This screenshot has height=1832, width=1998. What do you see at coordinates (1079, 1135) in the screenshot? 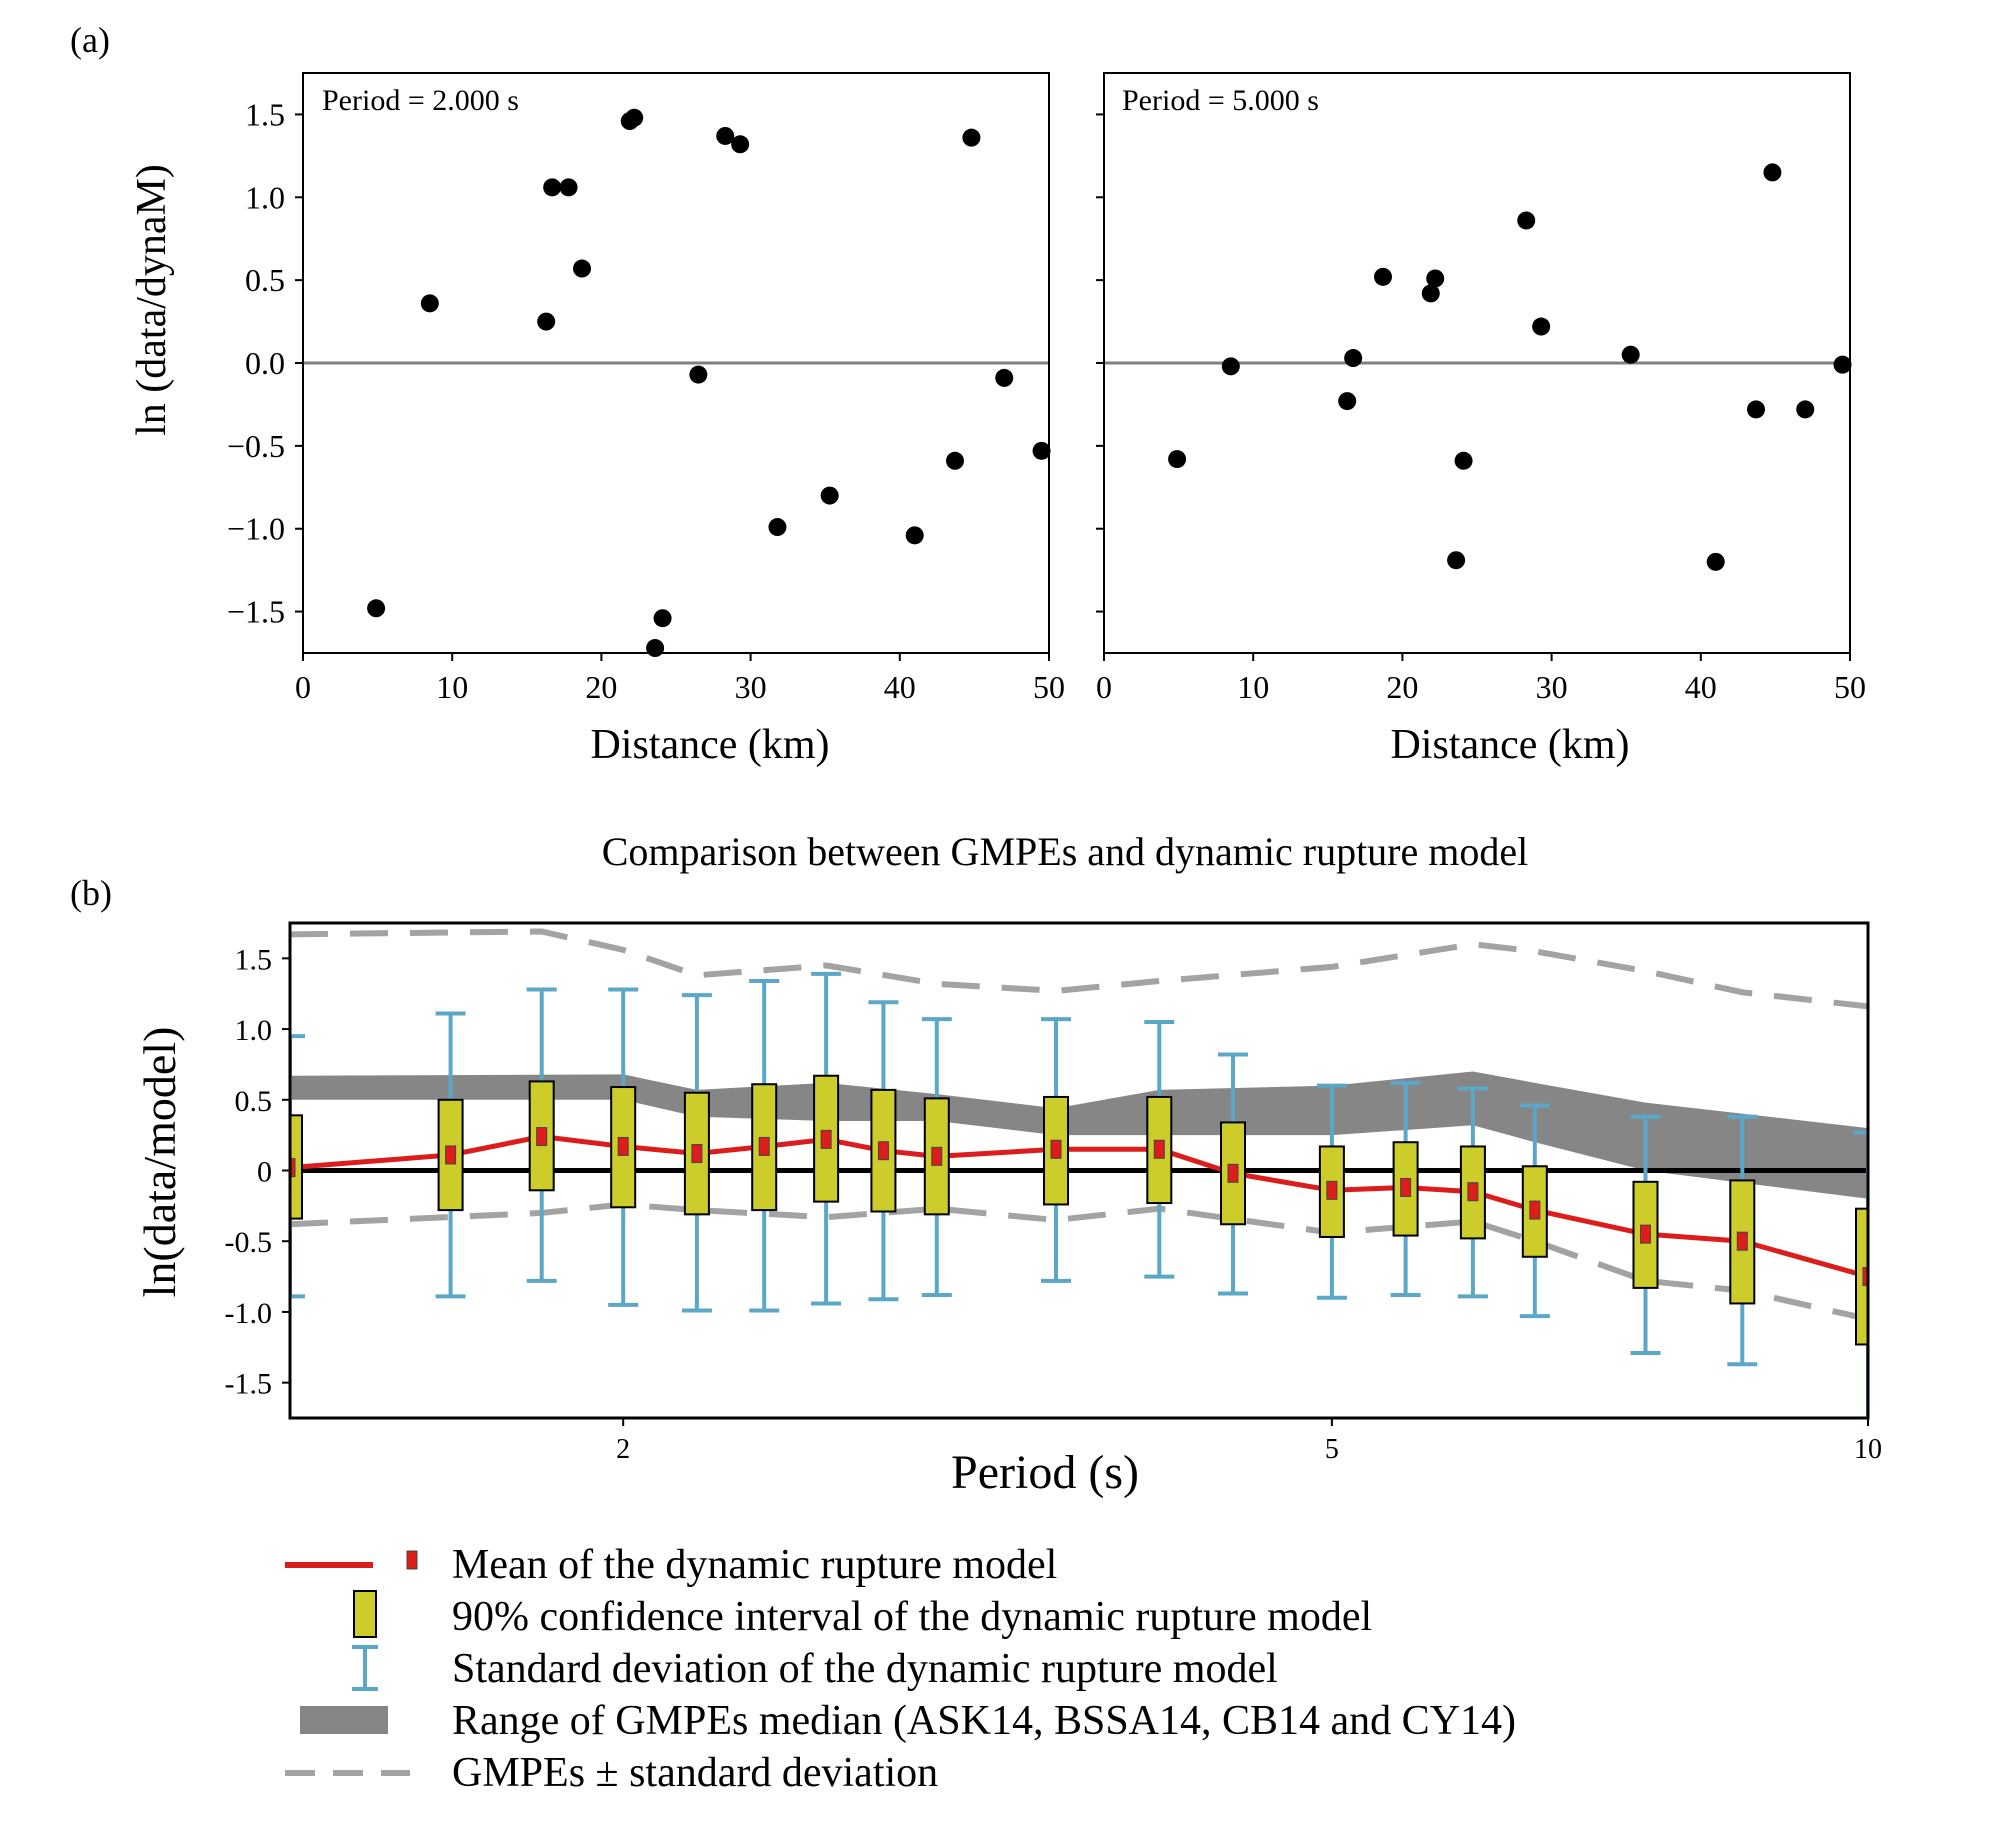
I see `gmpe-median-range-band` at bounding box center [1079, 1135].